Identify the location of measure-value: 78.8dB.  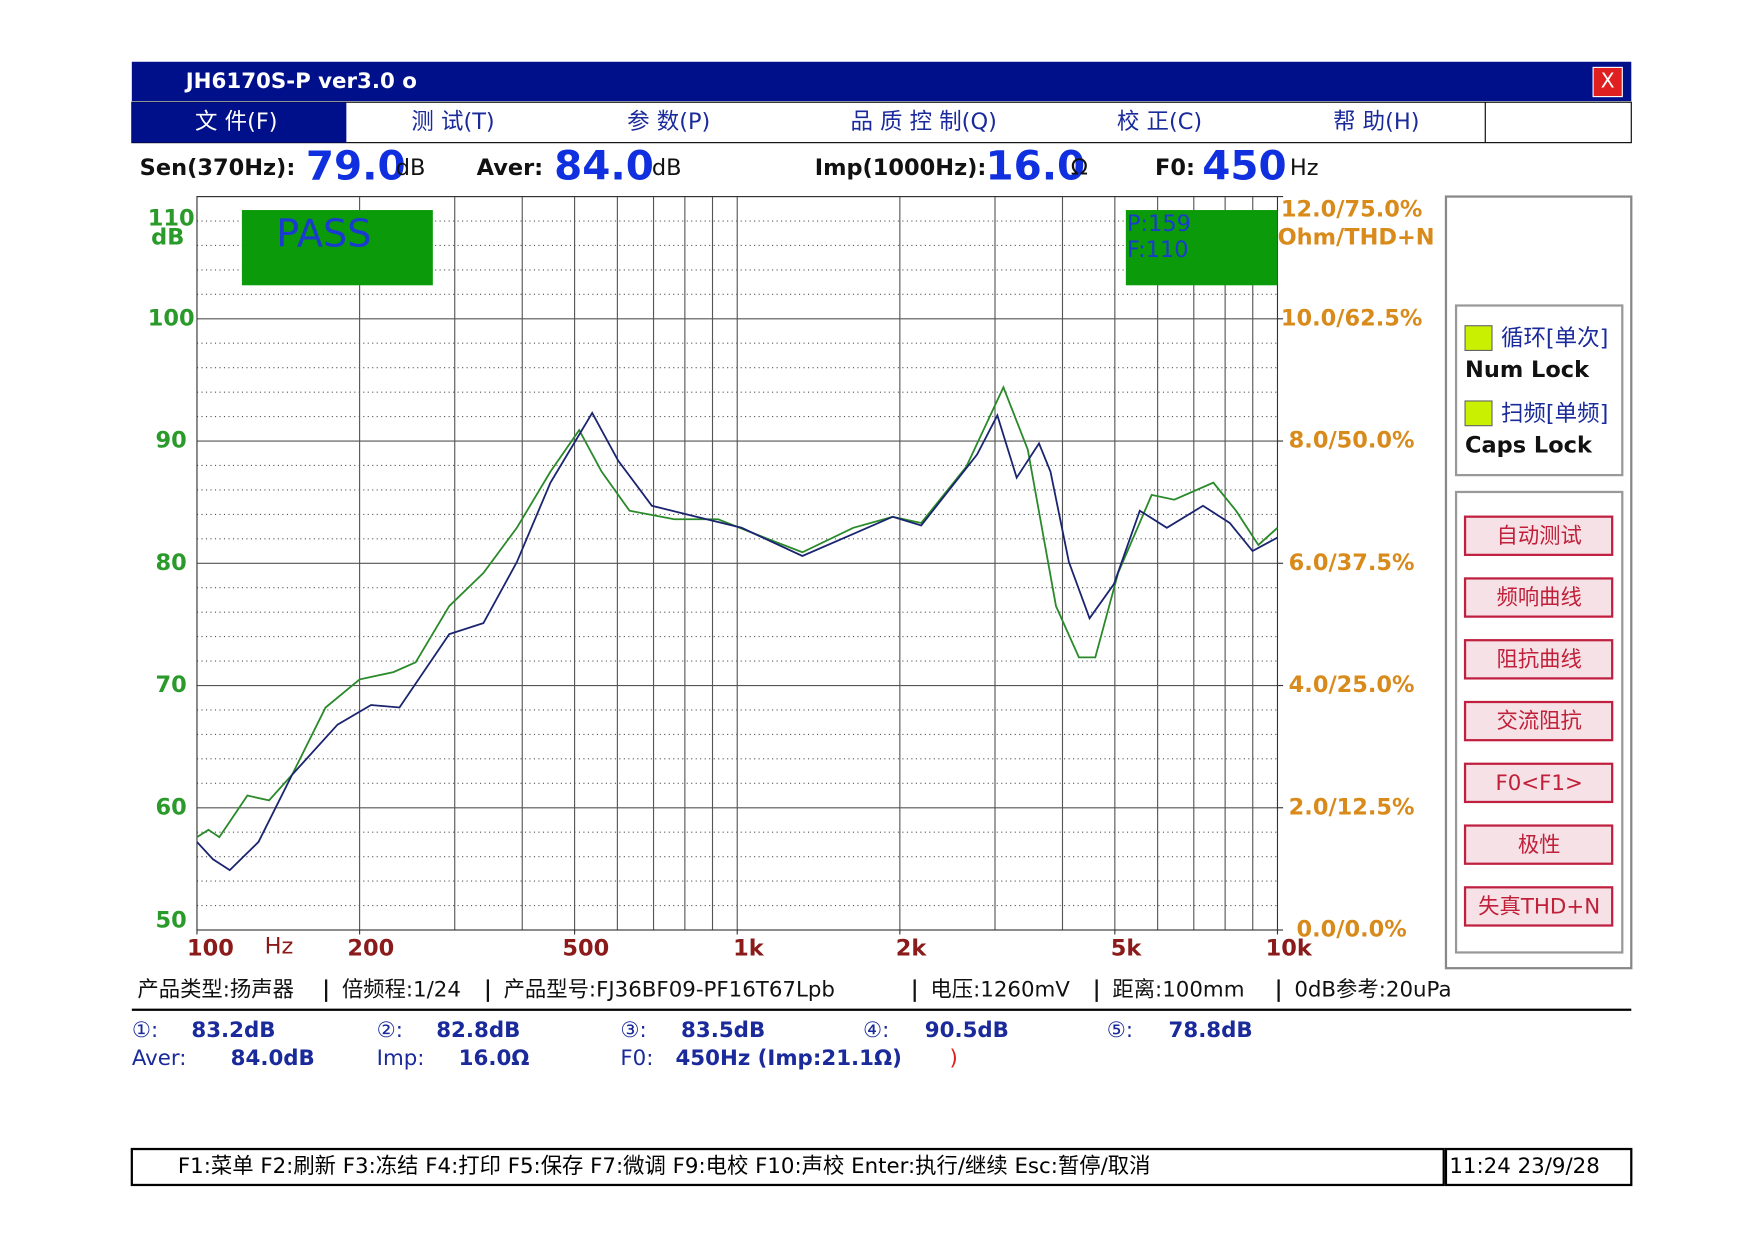
(1211, 1030).